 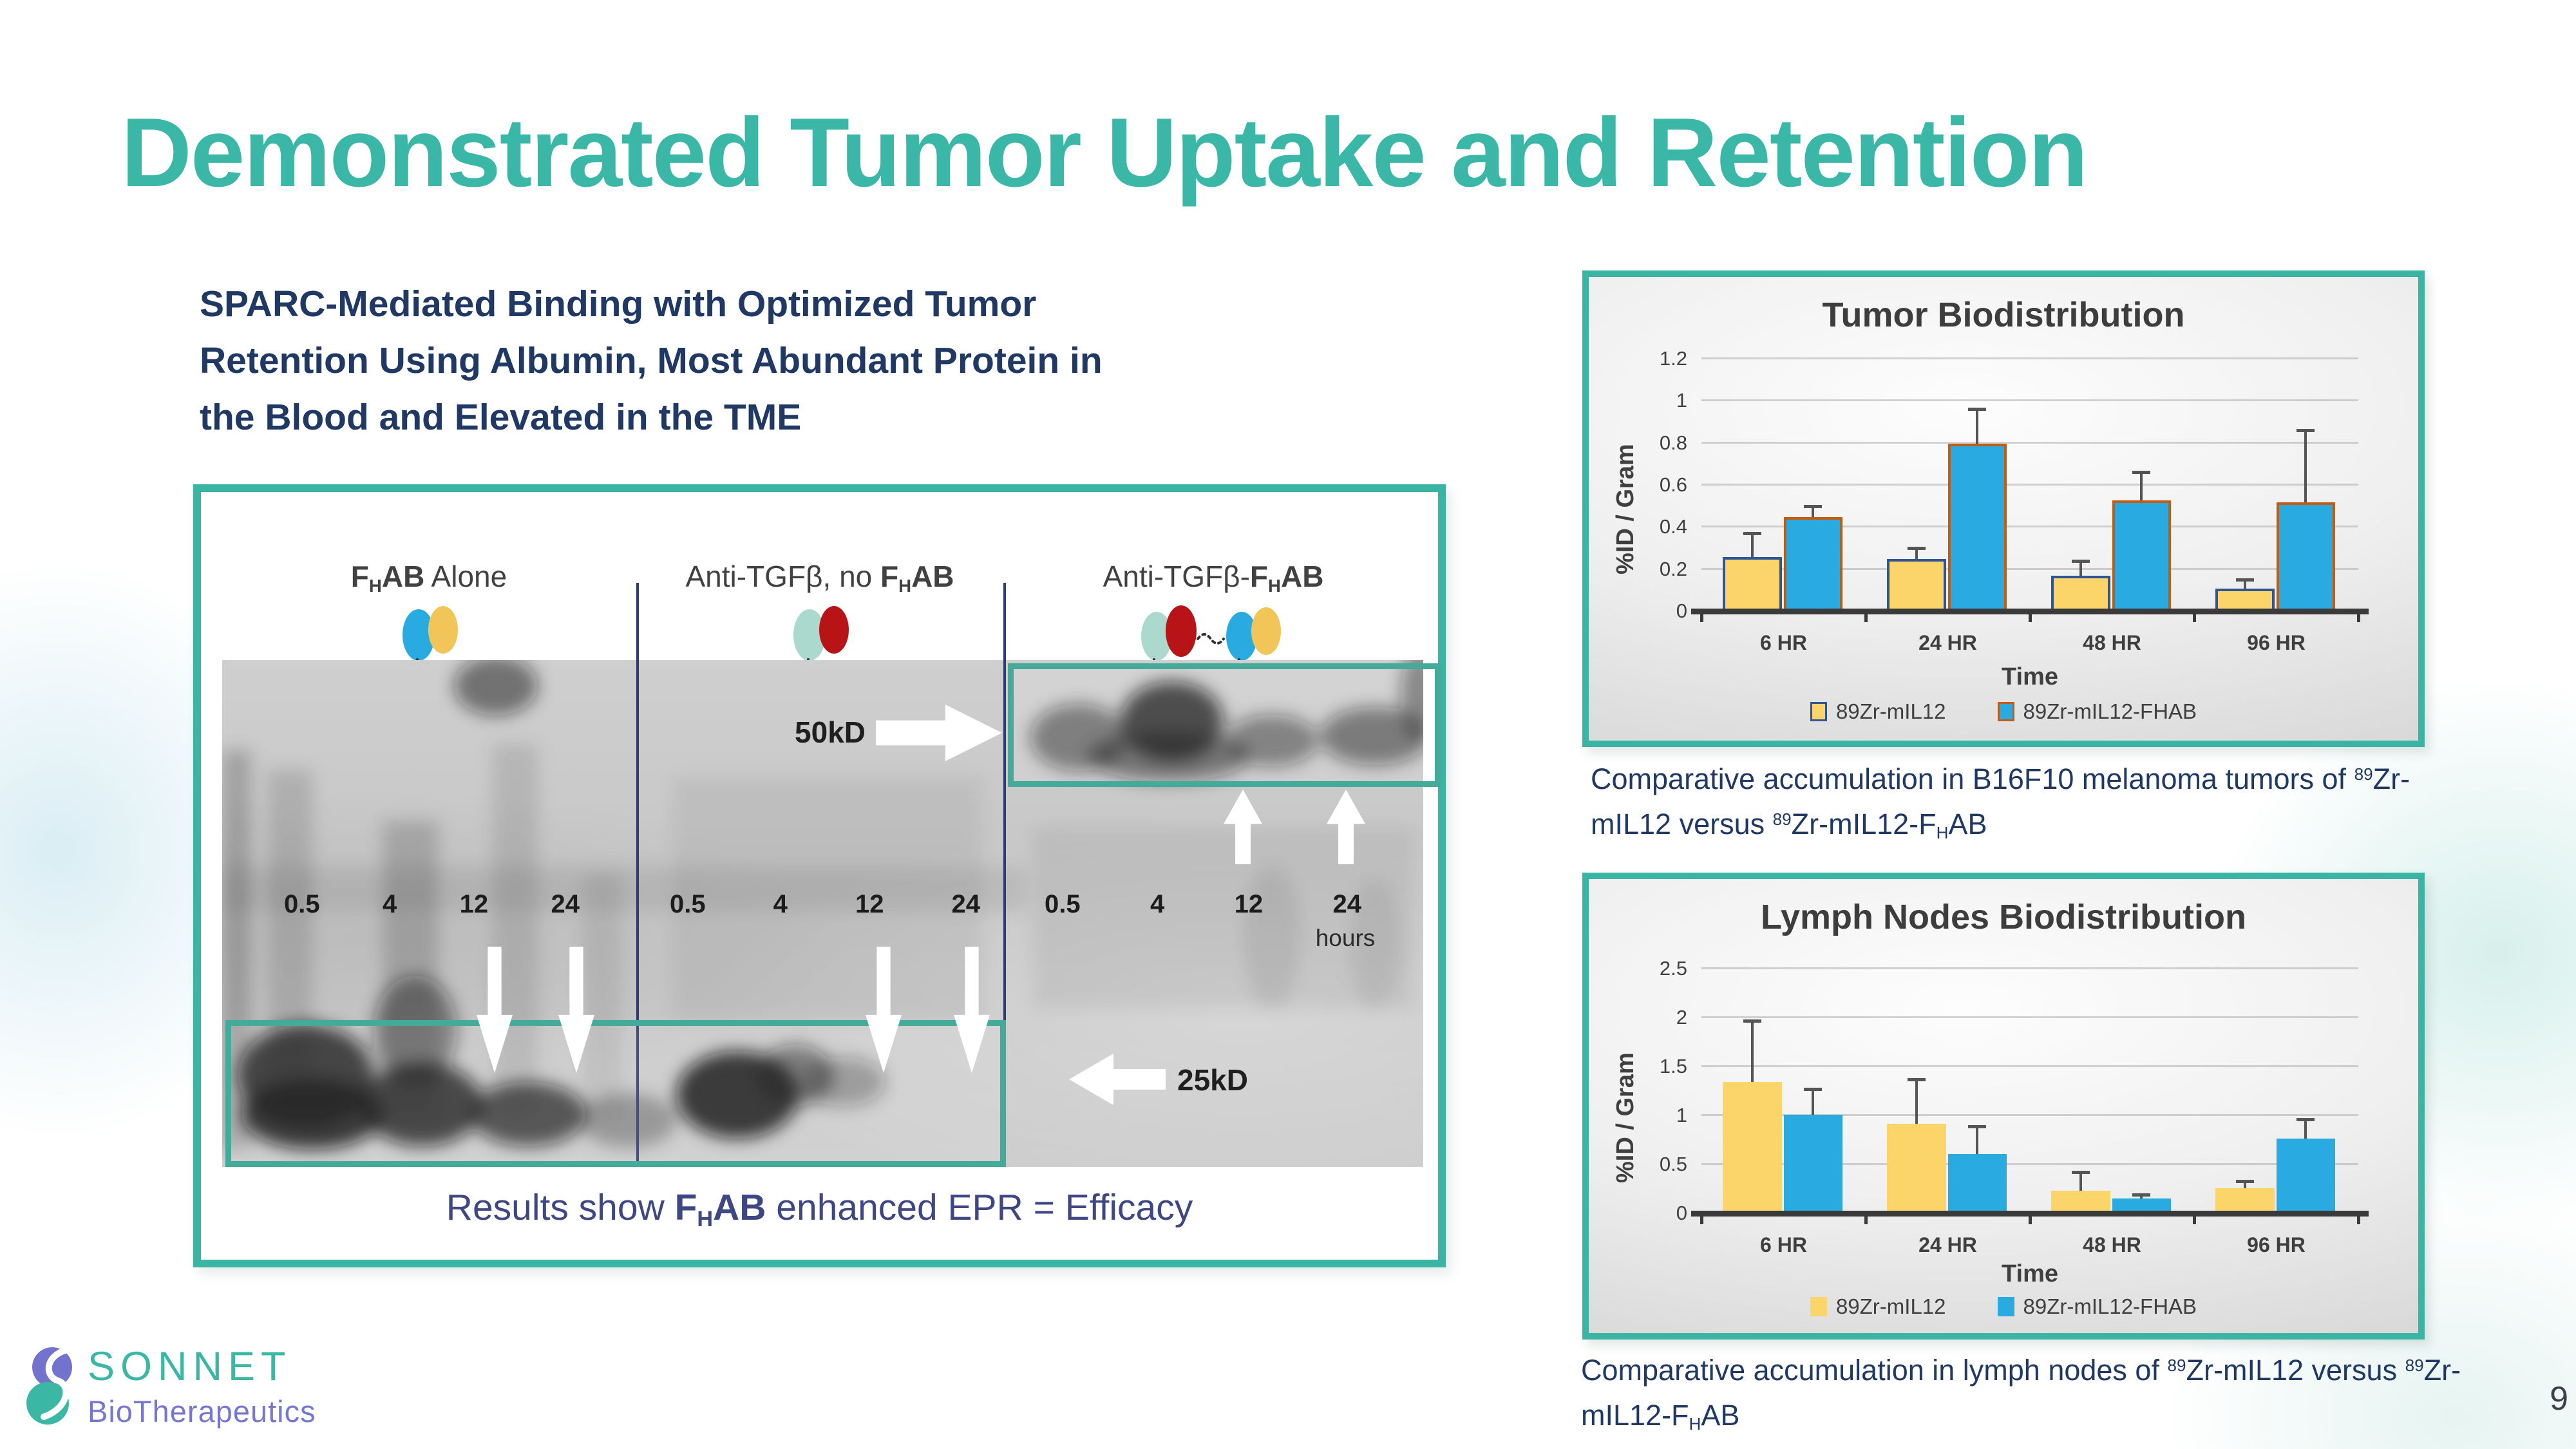 What do you see at coordinates (560, 1207) in the screenshot?
I see `text-part: Results show` at bounding box center [560, 1207].